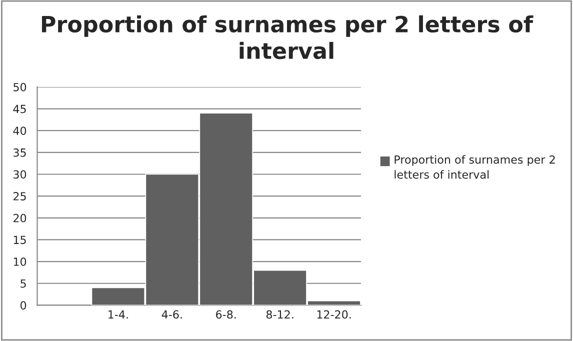 This screenshot has height=341, width=573. I want to click on y-tick-label: 0, so click(23, 305).